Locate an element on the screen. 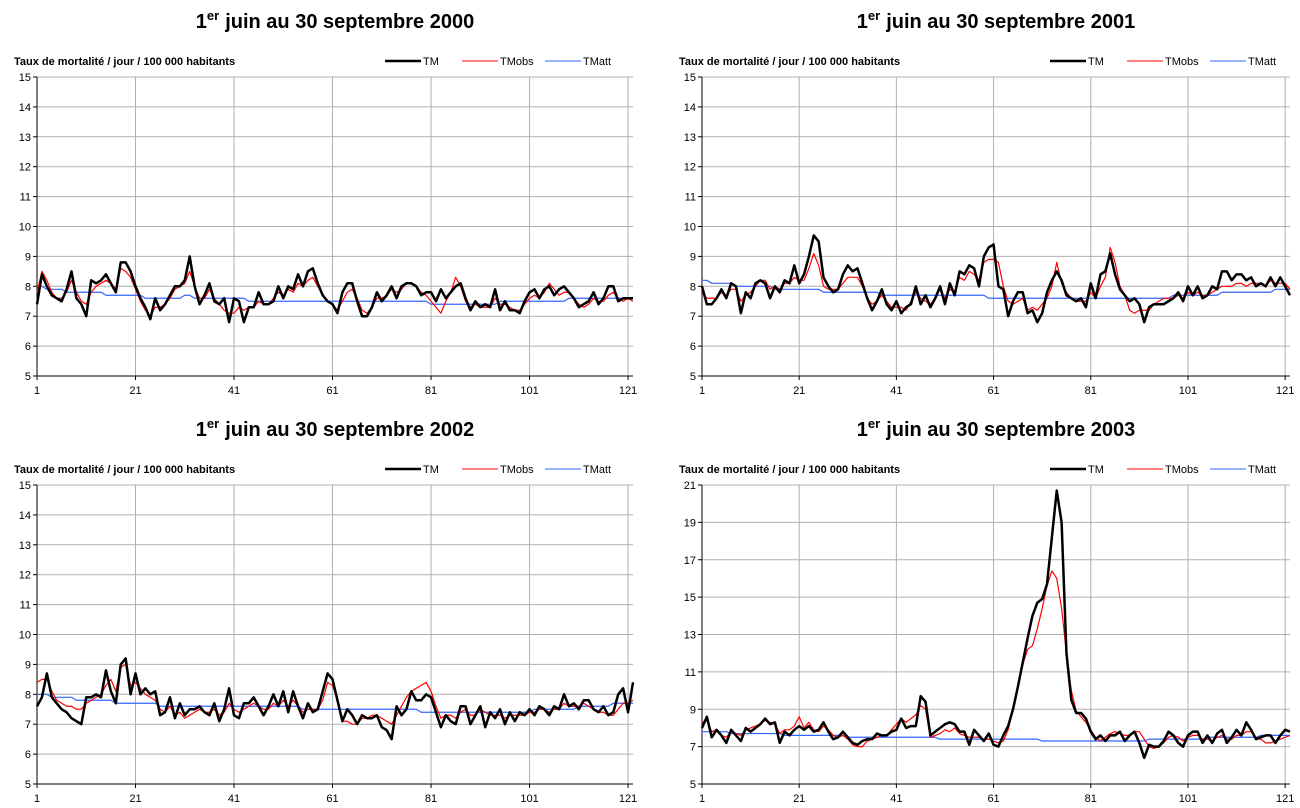 Image resolution: width=1300 pixels, height=808 pixels. title-text: juin au 30 septembre 2000 is located at coordinates (349, 22).